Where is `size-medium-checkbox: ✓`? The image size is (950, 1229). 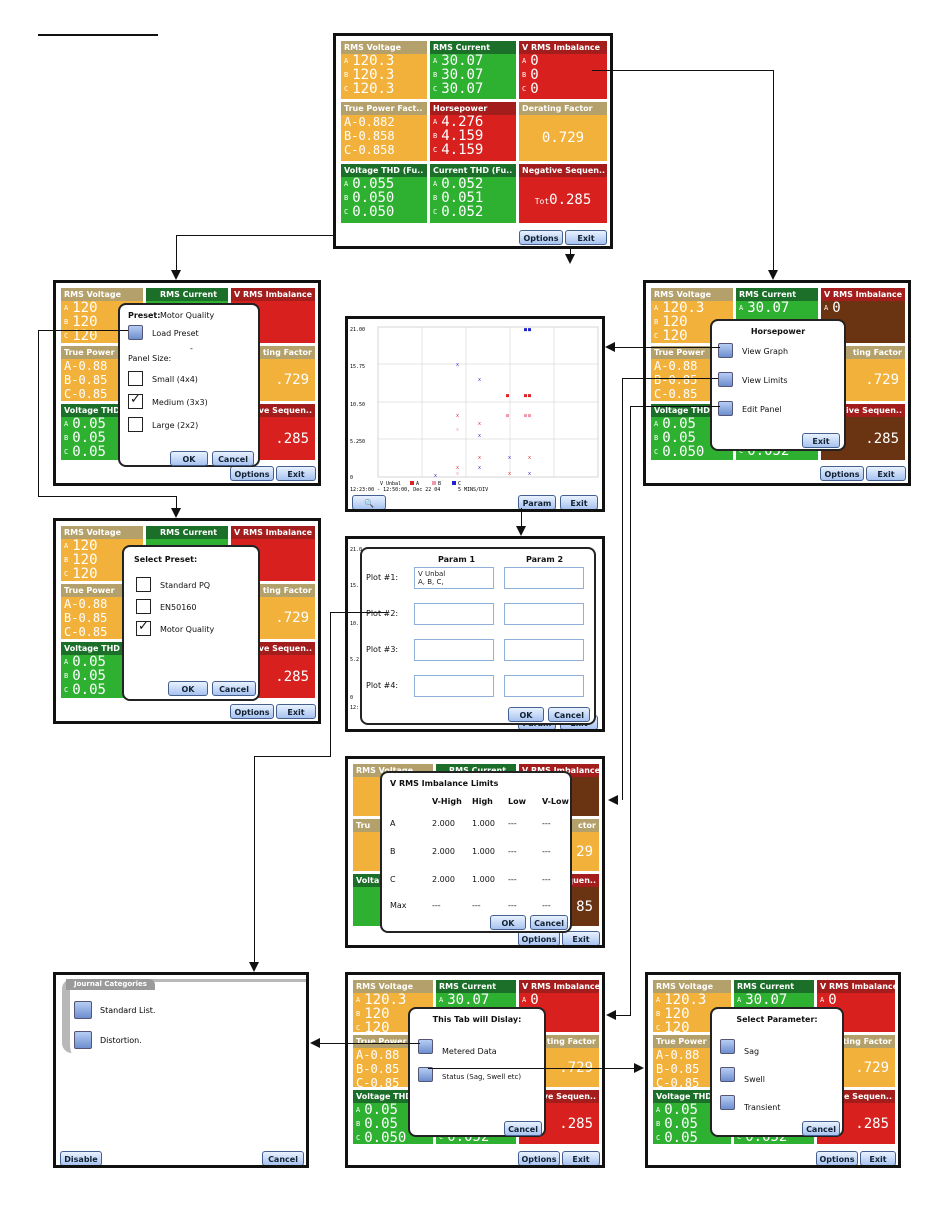 size-medium-checkbox: ✓ is located at coordinates (135, 400).